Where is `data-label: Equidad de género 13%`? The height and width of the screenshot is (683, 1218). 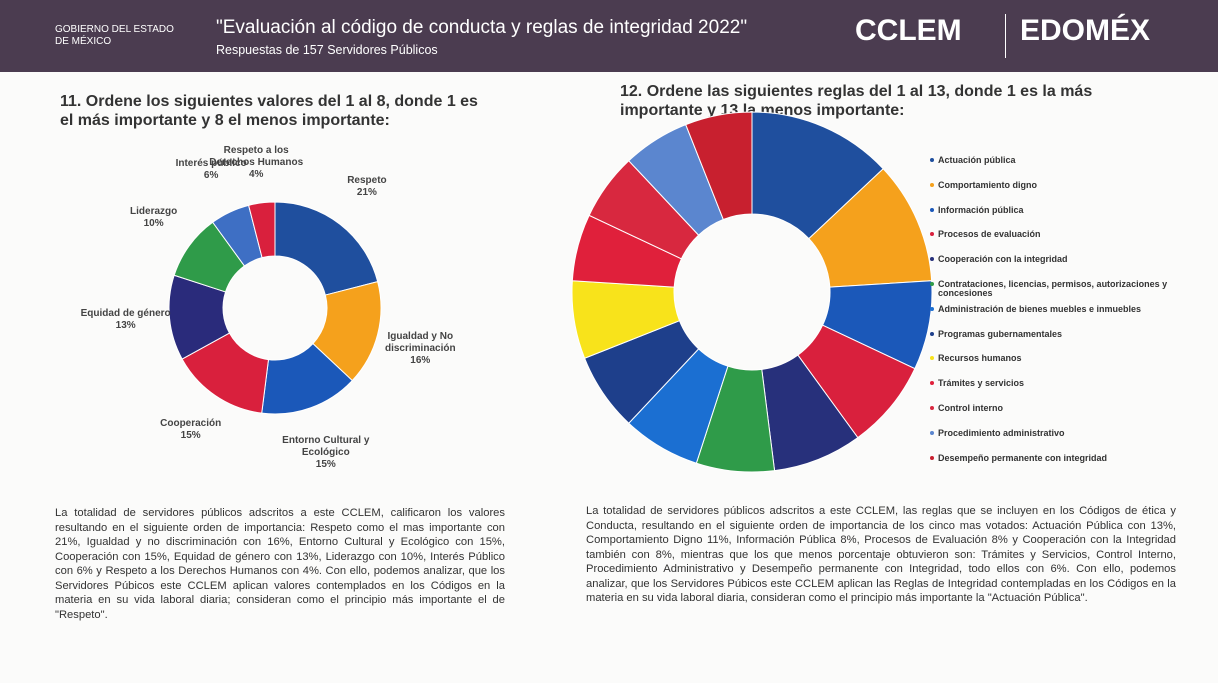 data-label: Equidad de género 13% is located at coordinates (126, 320).